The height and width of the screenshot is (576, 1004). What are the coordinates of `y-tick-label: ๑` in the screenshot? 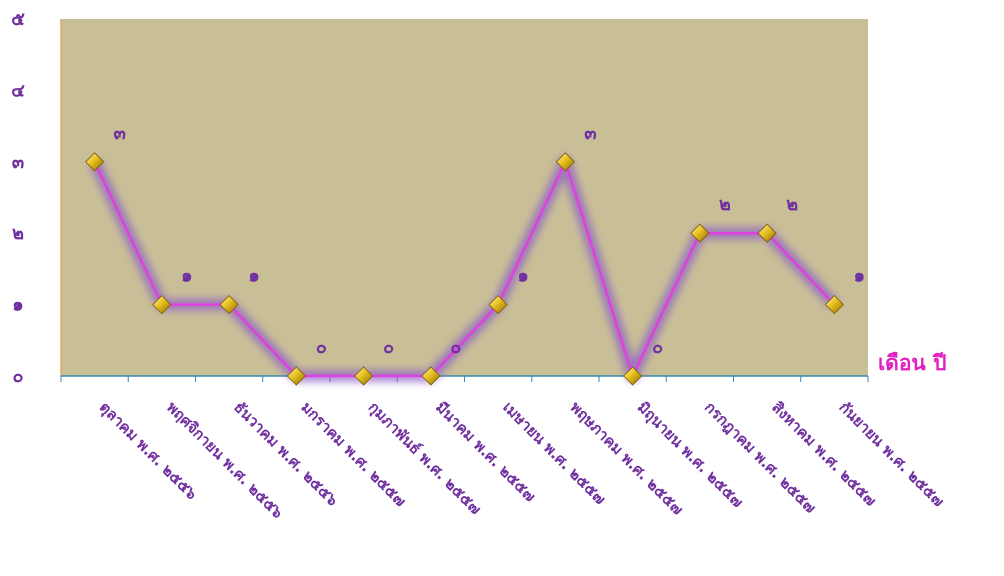 It's located at (17, 305).